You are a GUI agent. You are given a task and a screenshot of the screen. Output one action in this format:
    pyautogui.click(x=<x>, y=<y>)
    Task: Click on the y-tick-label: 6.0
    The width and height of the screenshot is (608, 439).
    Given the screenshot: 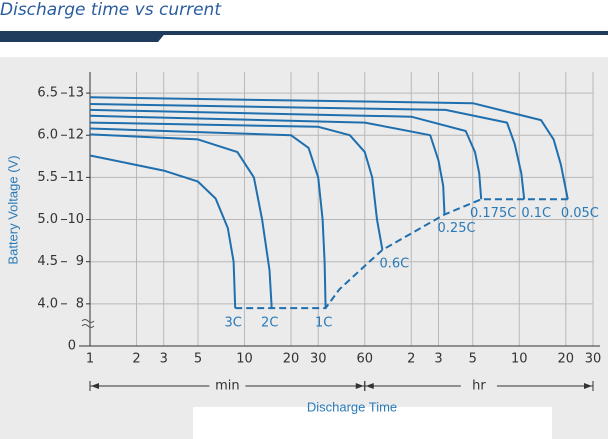 What is the action you would take?
    pyautogui.click(x=47, y=135)
    